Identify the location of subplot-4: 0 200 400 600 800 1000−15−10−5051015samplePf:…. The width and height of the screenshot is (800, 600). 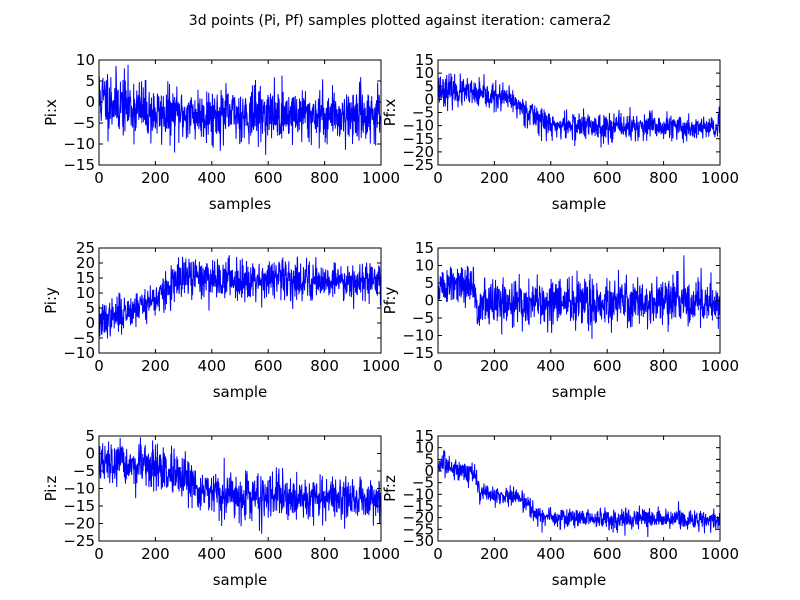
(560, 320).